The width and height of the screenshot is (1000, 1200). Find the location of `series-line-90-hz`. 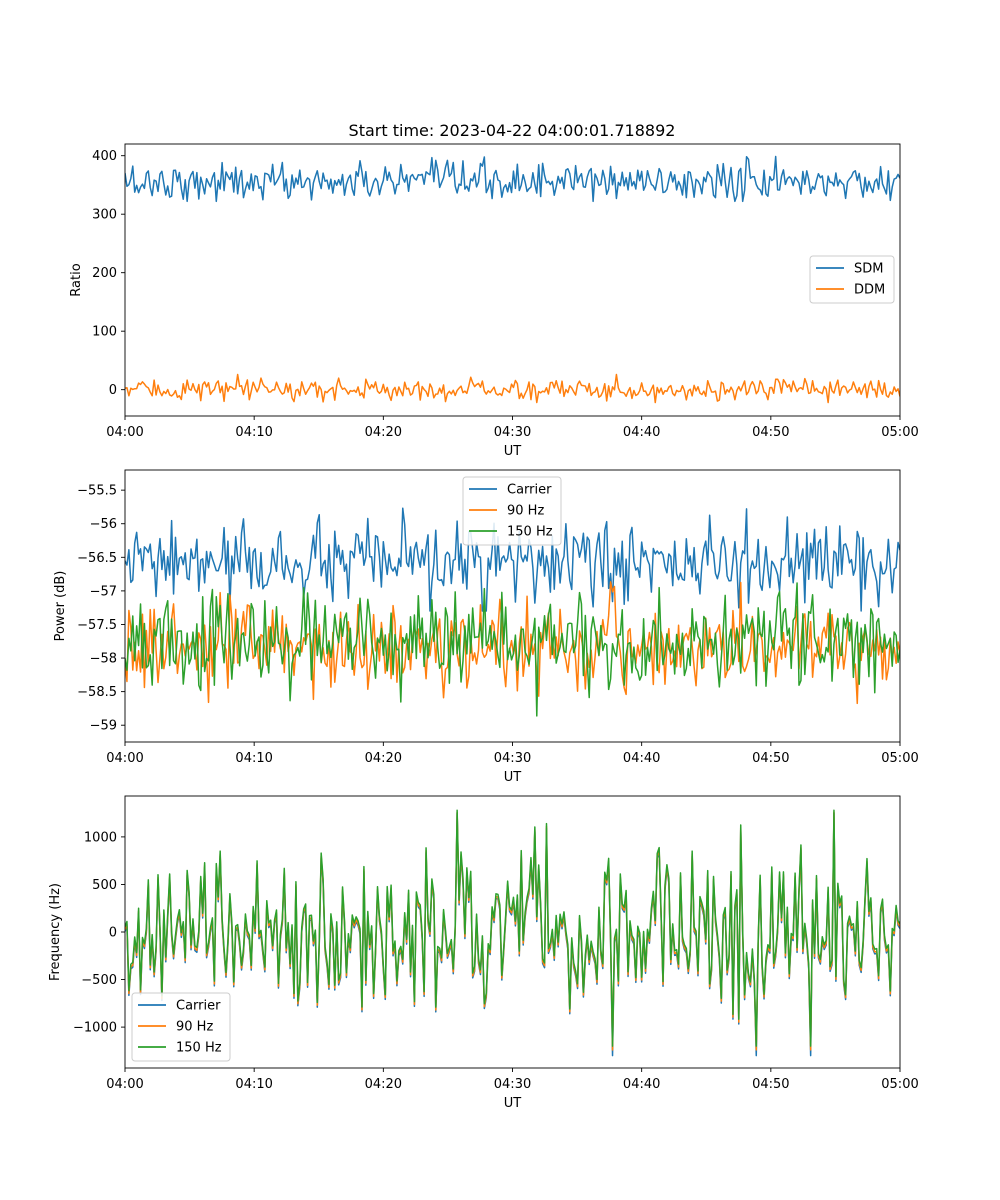

series-line-90-hz is located at coordinates (512, 643).